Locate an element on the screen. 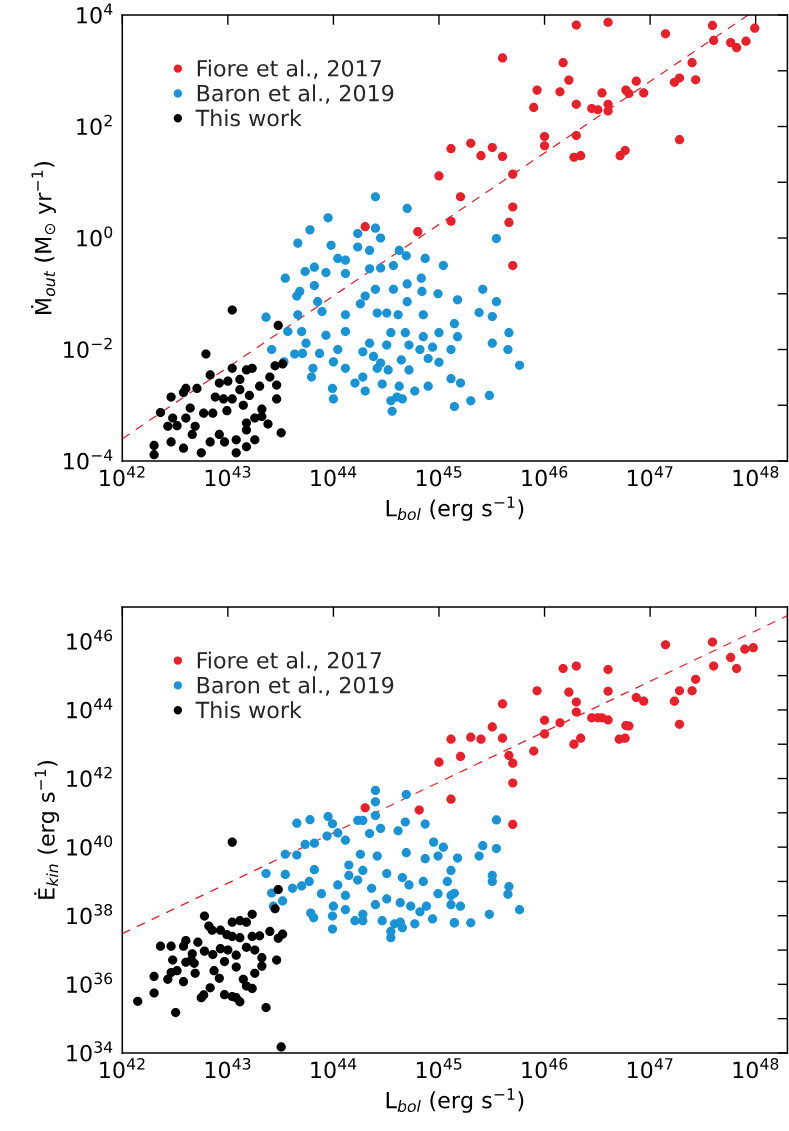 Image resolution: width=789 pixels, height=1131 pixels. y-tick-label: 10$^{0}$ is located at coordinates (95, 236).